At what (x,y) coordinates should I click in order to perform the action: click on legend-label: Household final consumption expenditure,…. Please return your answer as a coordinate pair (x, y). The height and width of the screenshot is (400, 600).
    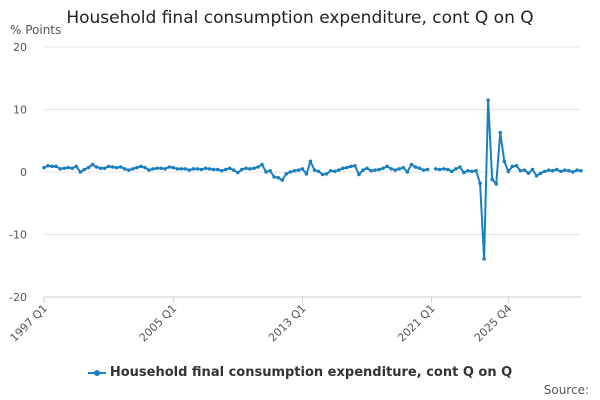
    Looking at the image, I should click on (311, 372).